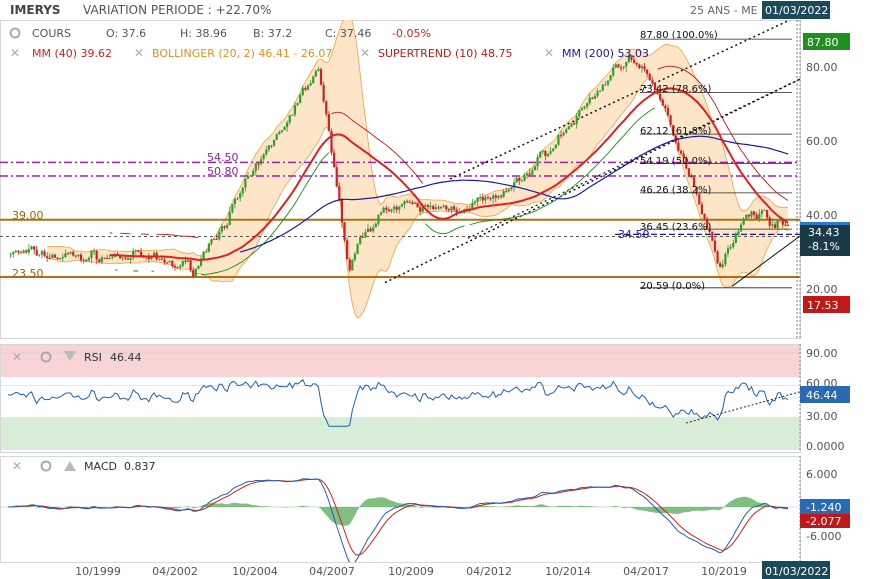  Describe the element at coordinates (70, 466) in the screenshot. I see `arrow-up-icon` at that location.